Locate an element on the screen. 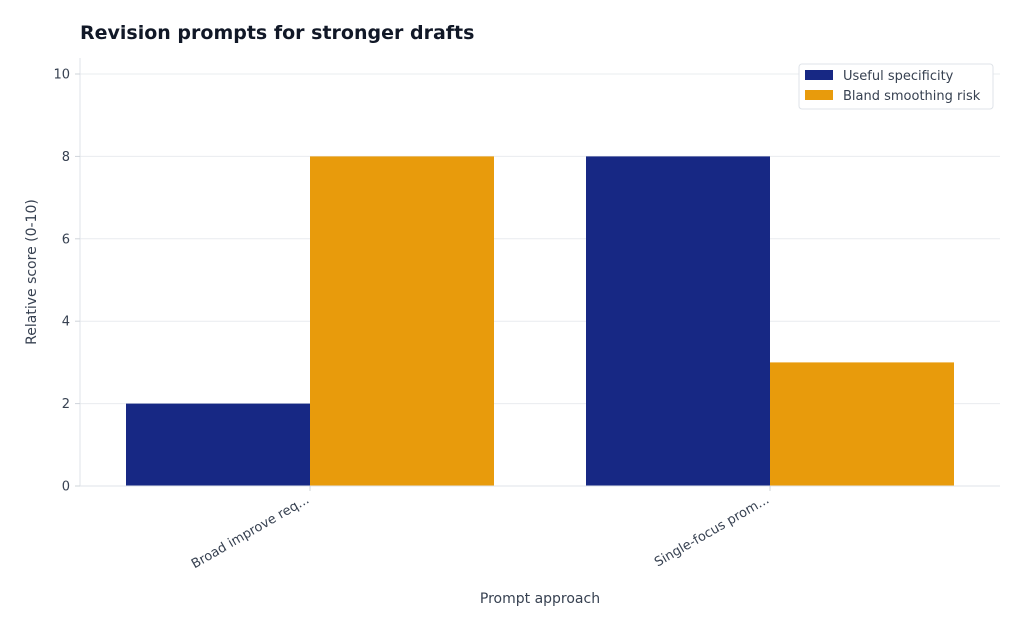 This screenshot has width=1024, height=631. chart-title: Revision prompts for stronger drafts is located at coordinates (277, 33).